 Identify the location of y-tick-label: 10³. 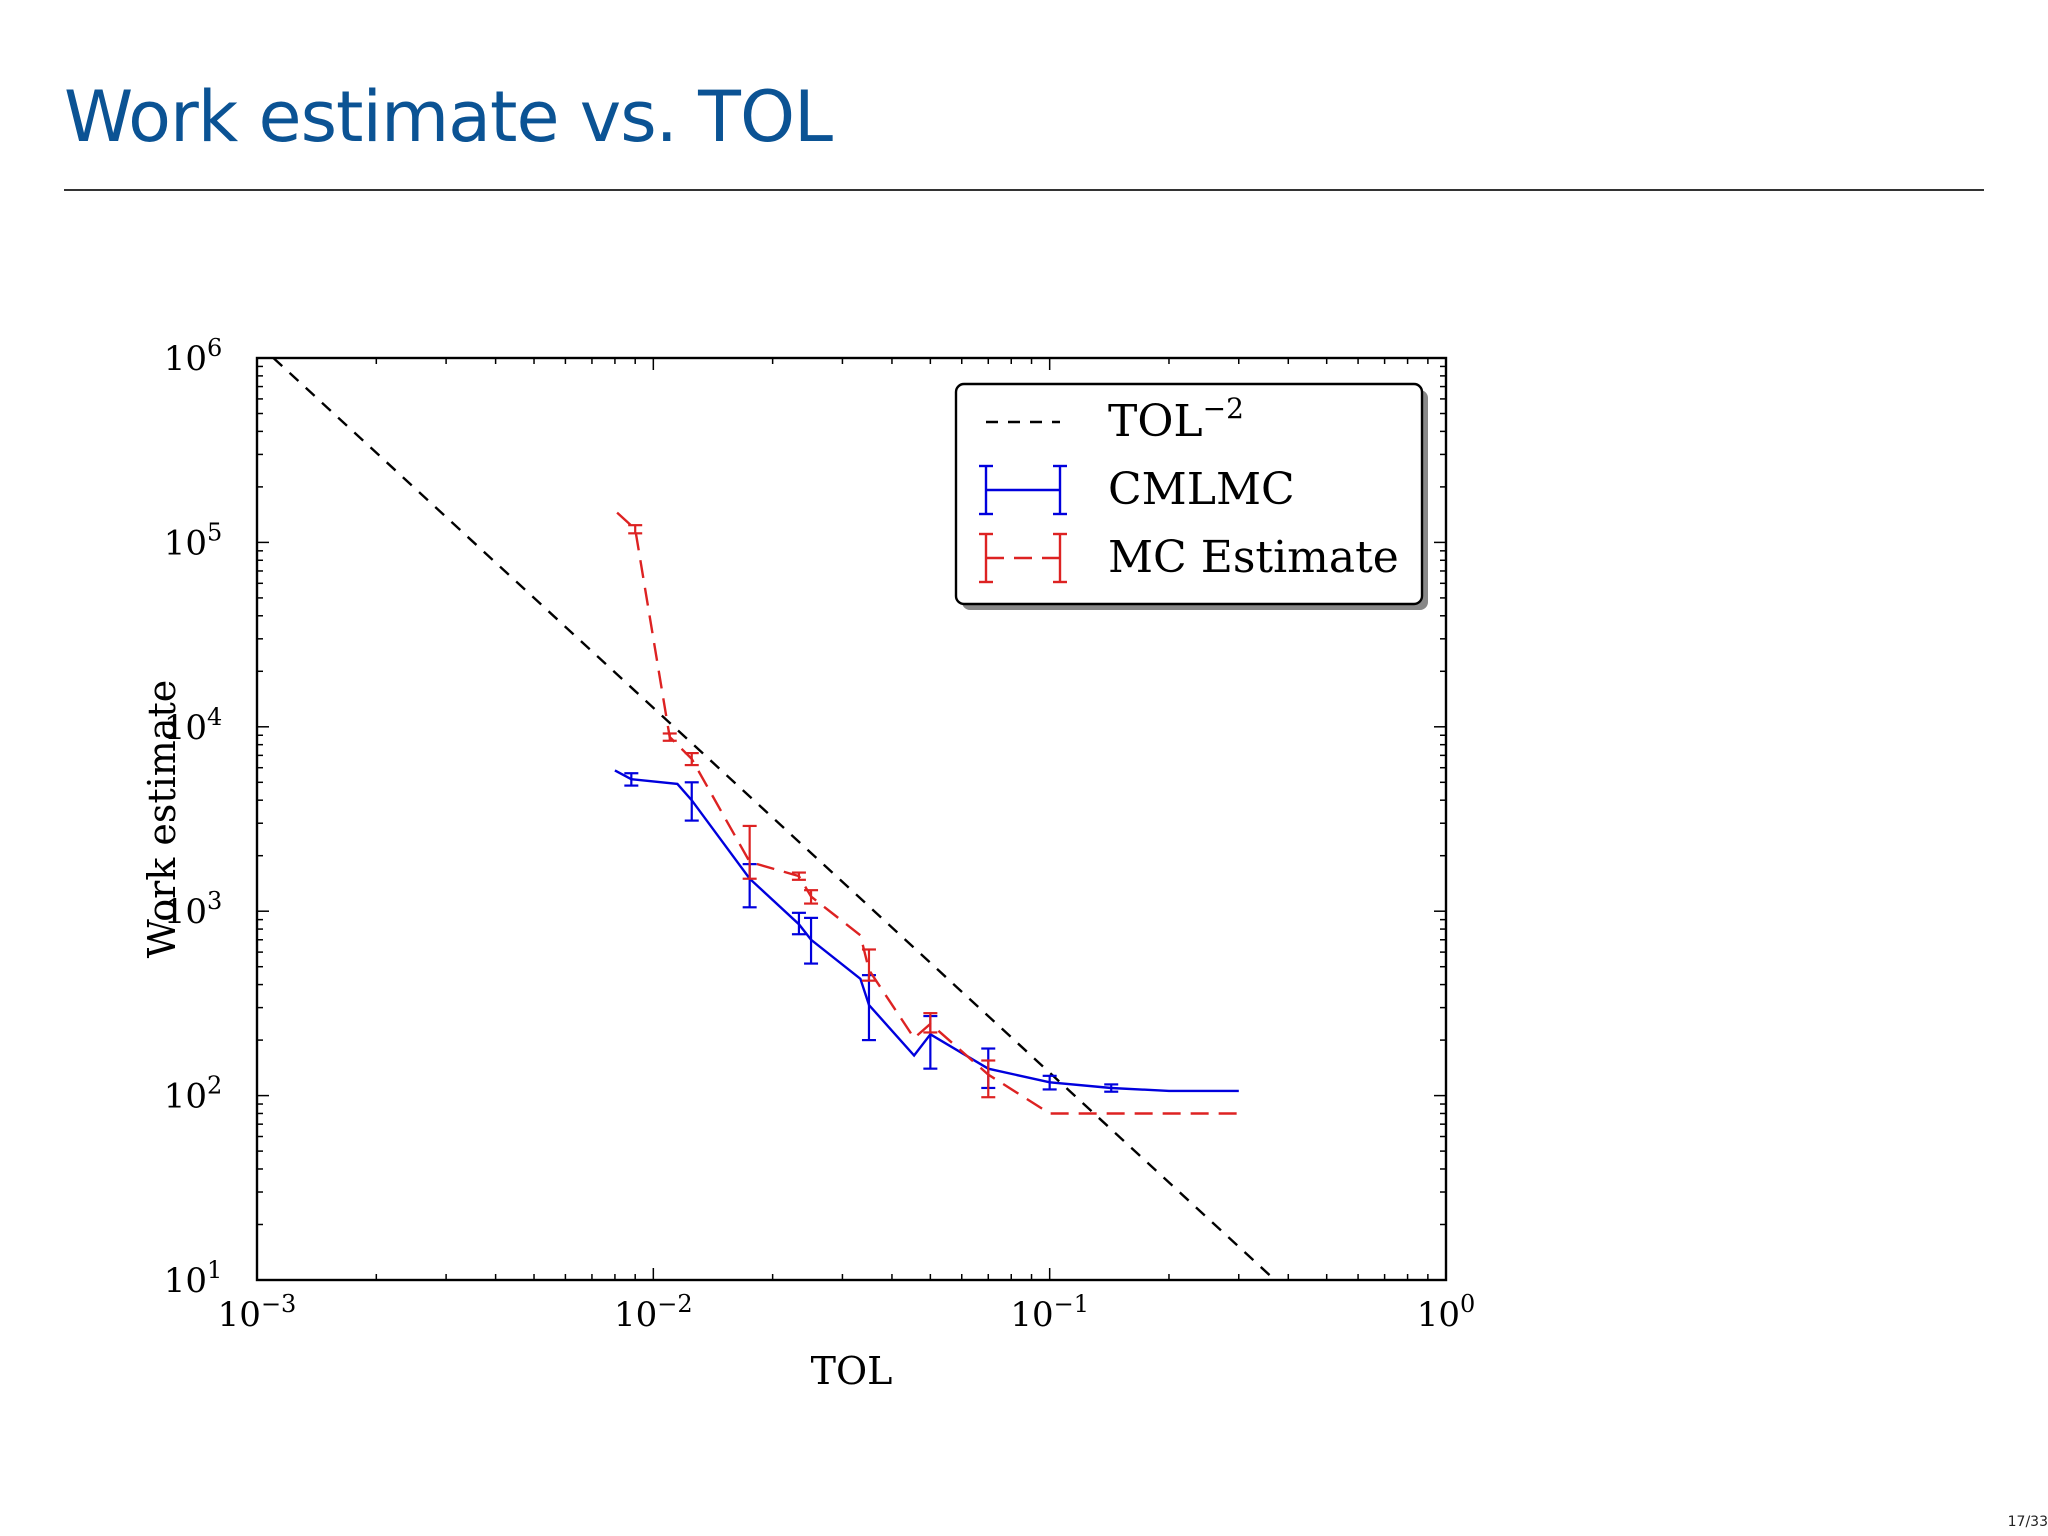
(193, 909).